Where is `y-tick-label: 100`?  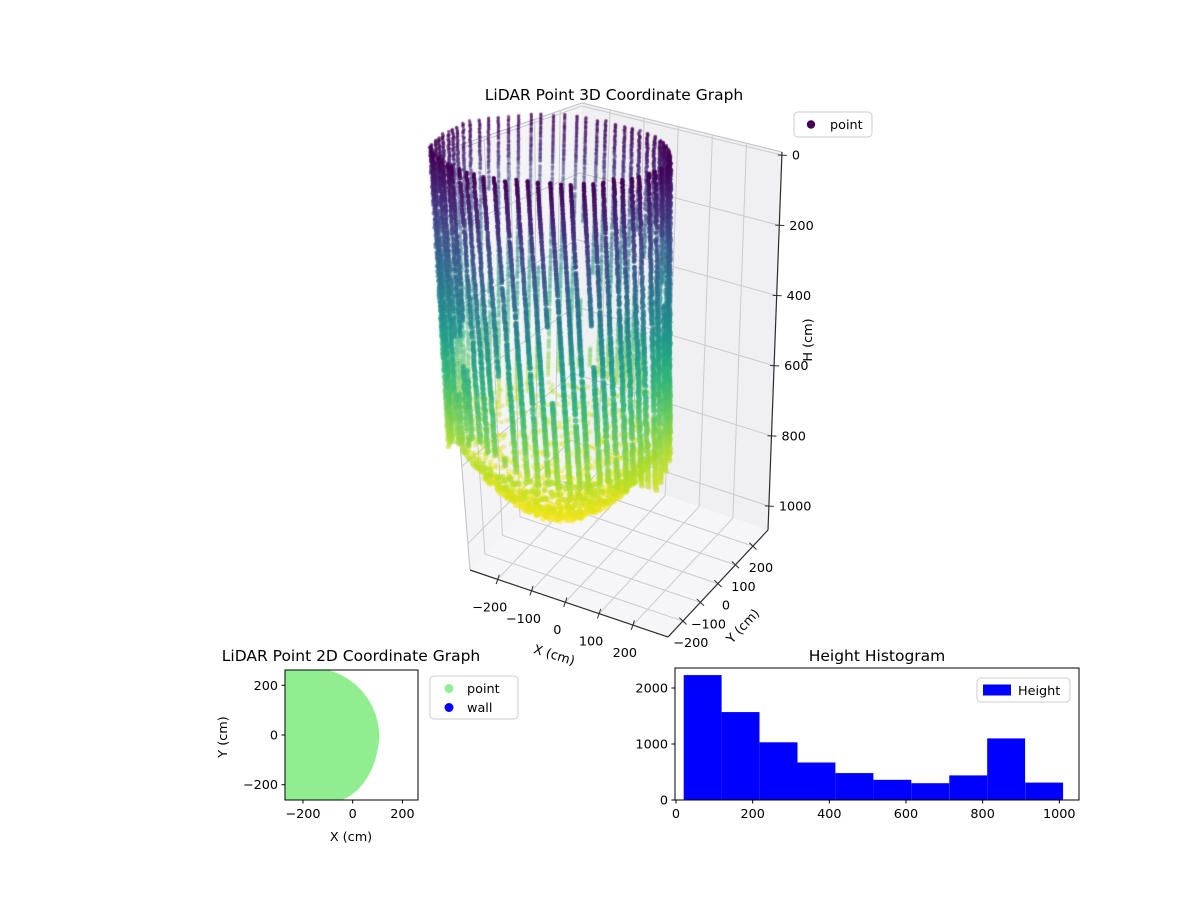 y-tick-label: 100 is located at coordinates (743, 587).